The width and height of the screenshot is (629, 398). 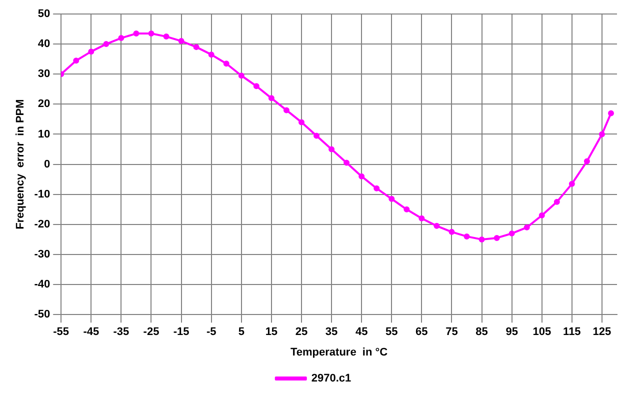 I want to click on y-tick-label: 30, so click(x=44, y=74).